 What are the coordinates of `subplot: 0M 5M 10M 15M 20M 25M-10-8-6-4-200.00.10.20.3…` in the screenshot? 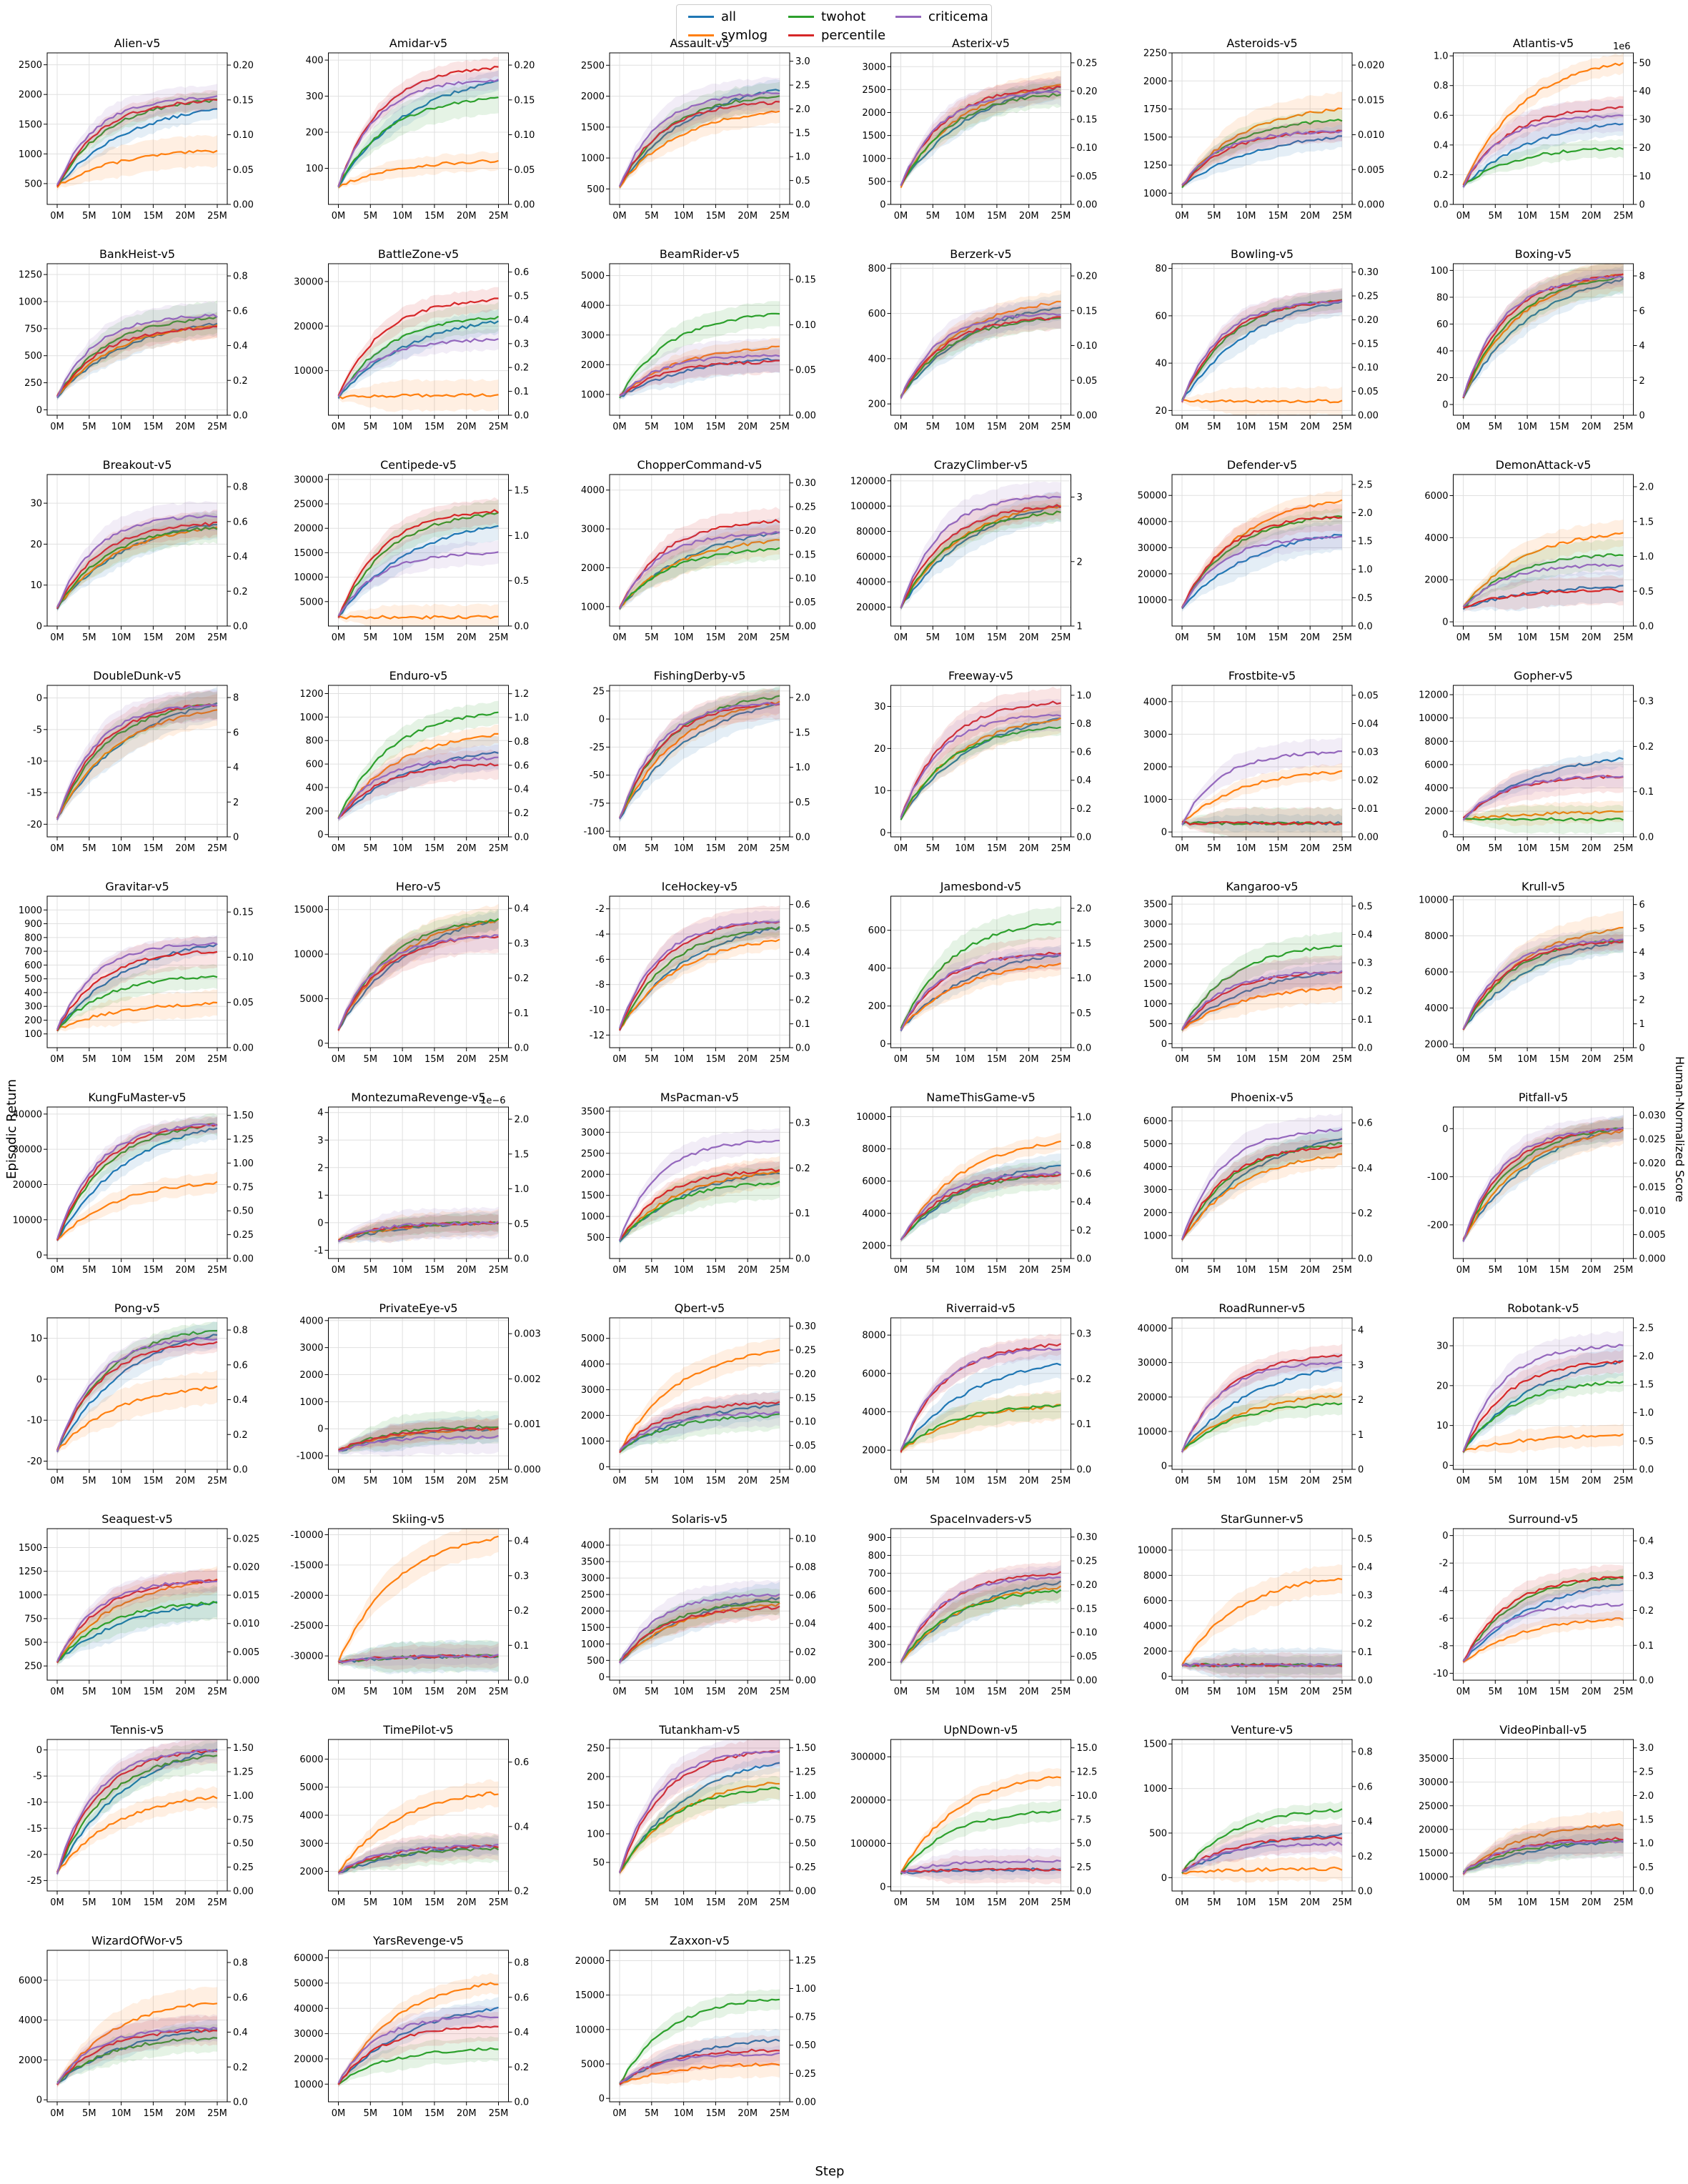 It's located at (1543, 1604).